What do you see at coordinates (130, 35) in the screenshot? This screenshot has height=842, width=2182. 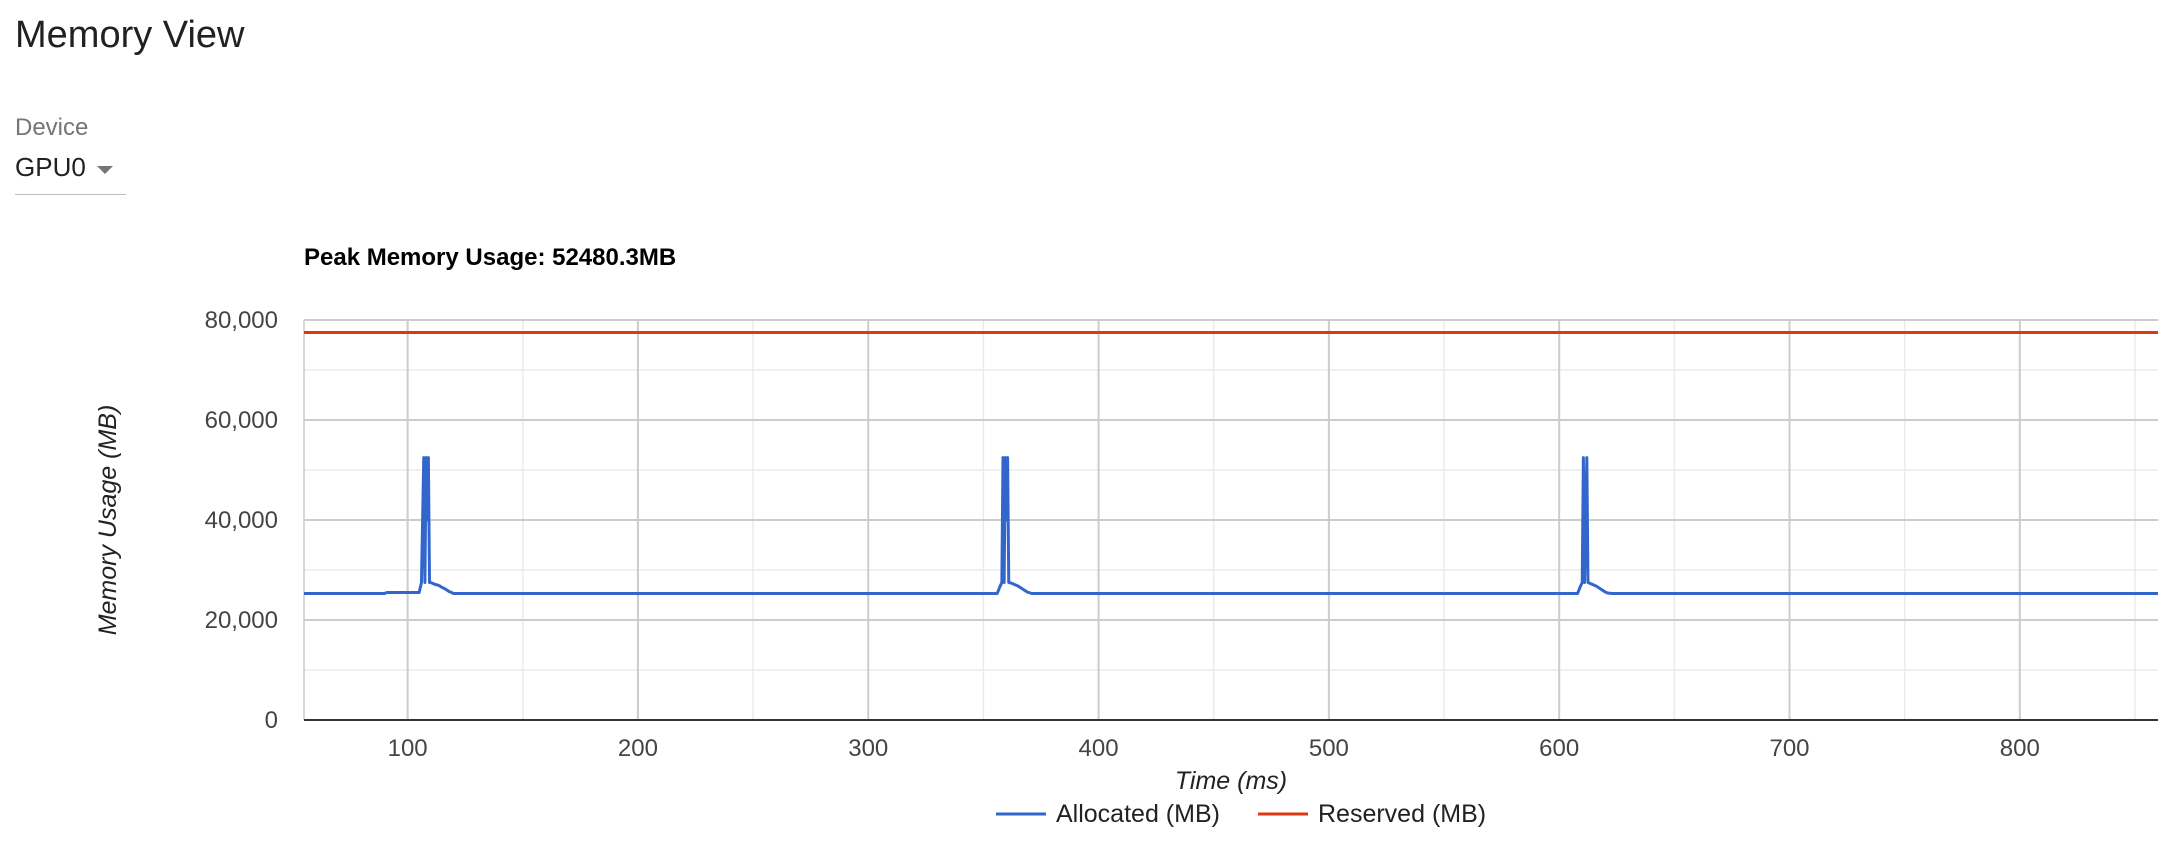 I see `page-title: Memory View` at bounding box center [130, 35].